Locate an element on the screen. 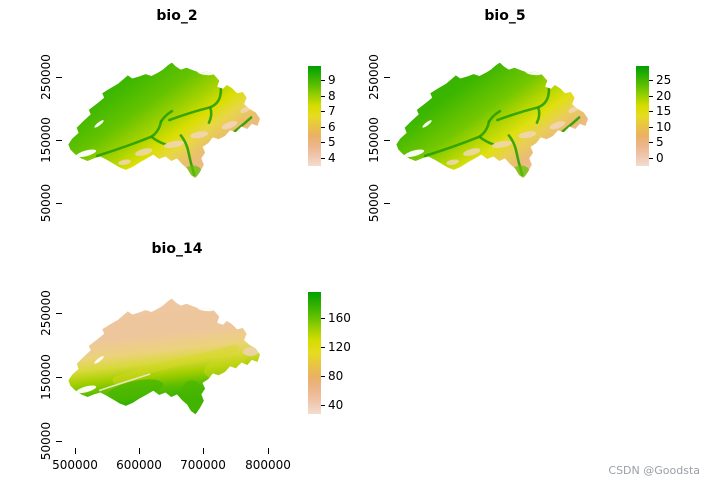 This screenshot has width=707, height=486. yellow-transition-band is located at coordinates (175, 364).